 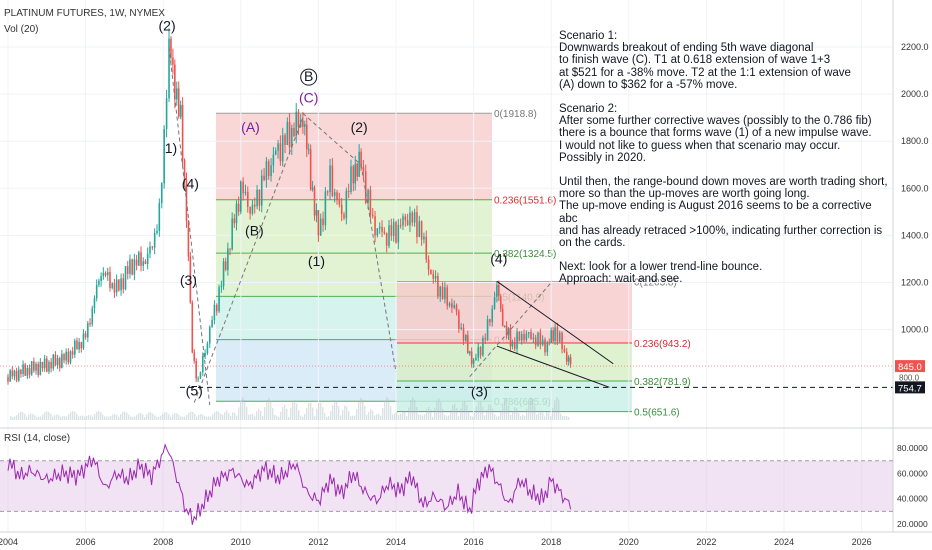 I want to click on wave-dash-line, so click(x=248, y=260).